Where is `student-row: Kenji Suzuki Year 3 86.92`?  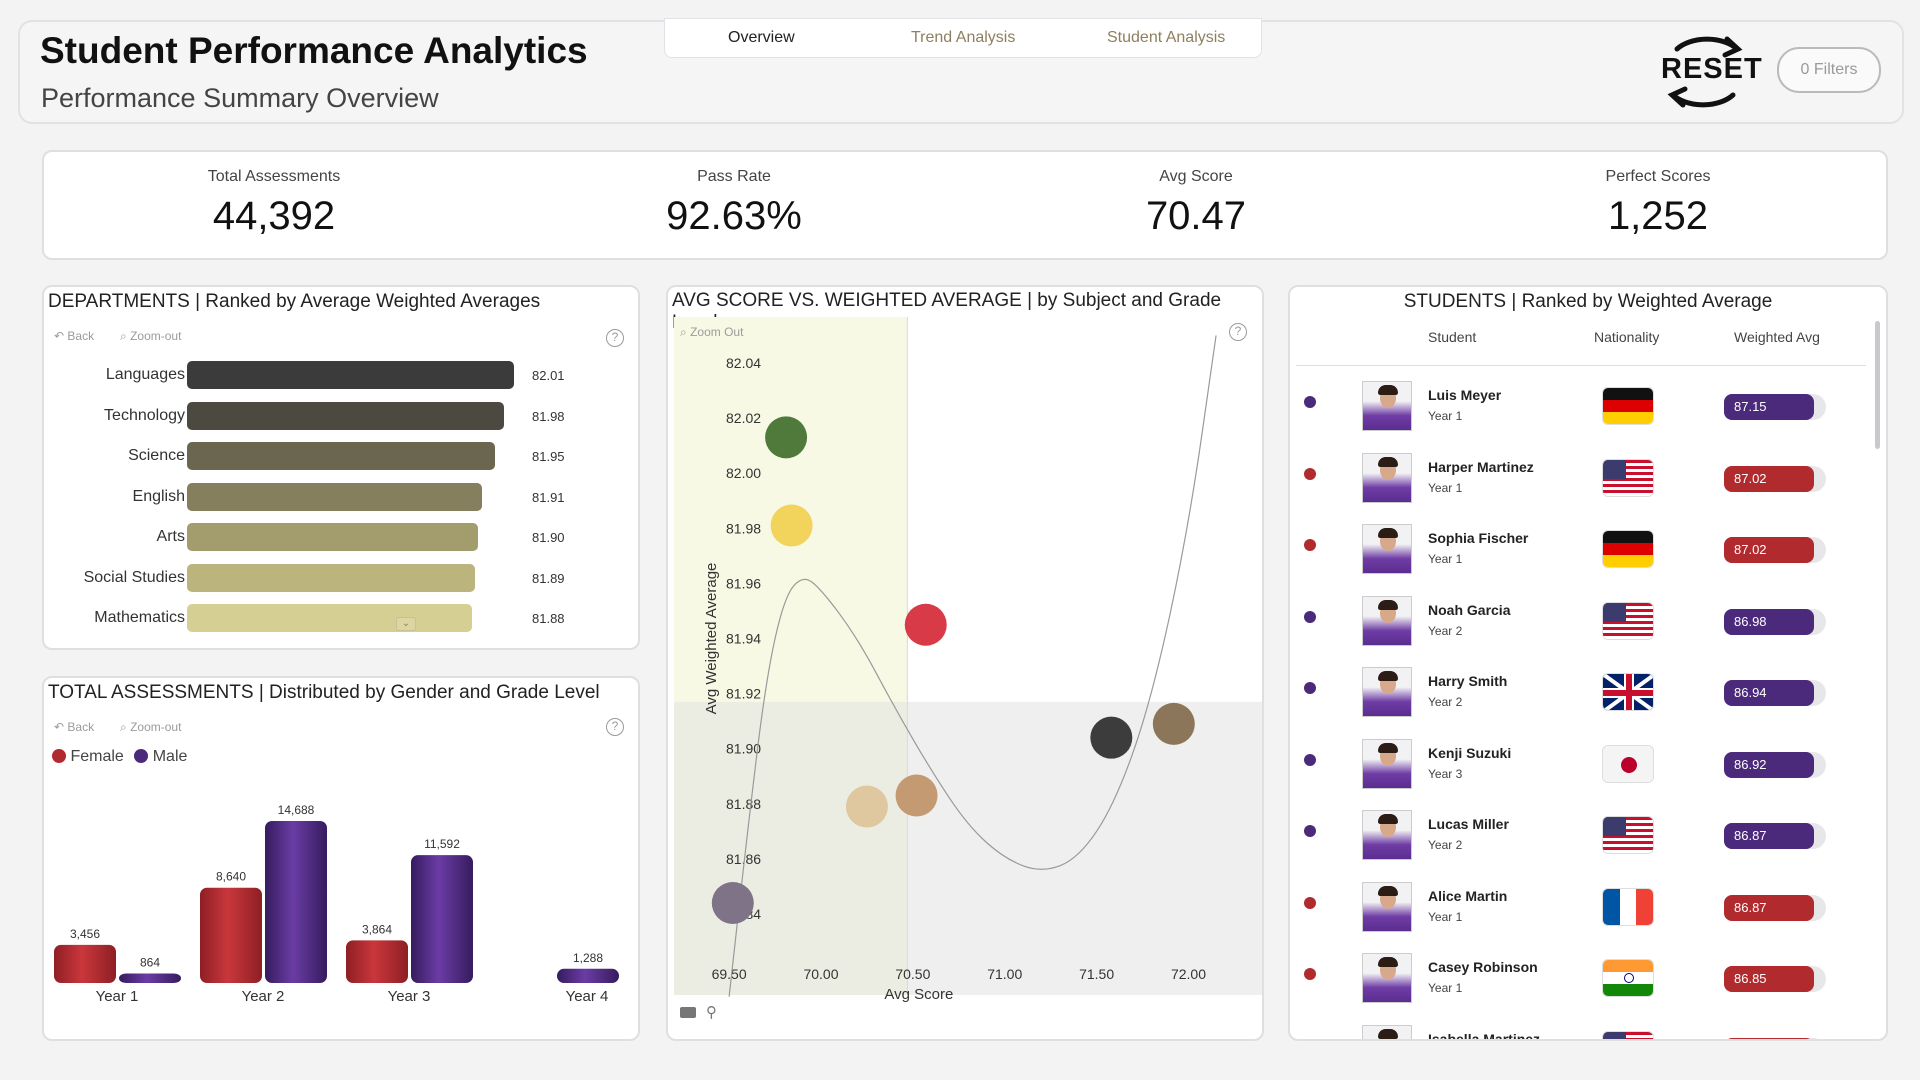 student-row: Kenji Suzuki Year 3 86.92 is located at coordinates (1580, 770).